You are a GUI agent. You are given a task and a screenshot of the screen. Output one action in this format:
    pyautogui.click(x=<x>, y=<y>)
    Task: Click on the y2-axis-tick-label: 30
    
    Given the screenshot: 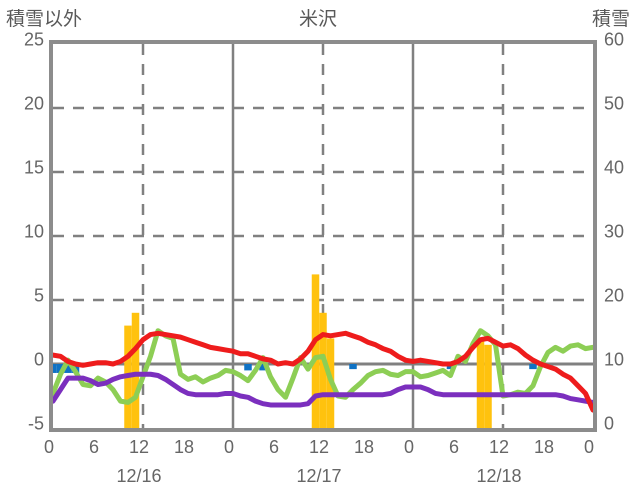 What is the action you would take?
    pyautogui.click(x=614, y=231)
    